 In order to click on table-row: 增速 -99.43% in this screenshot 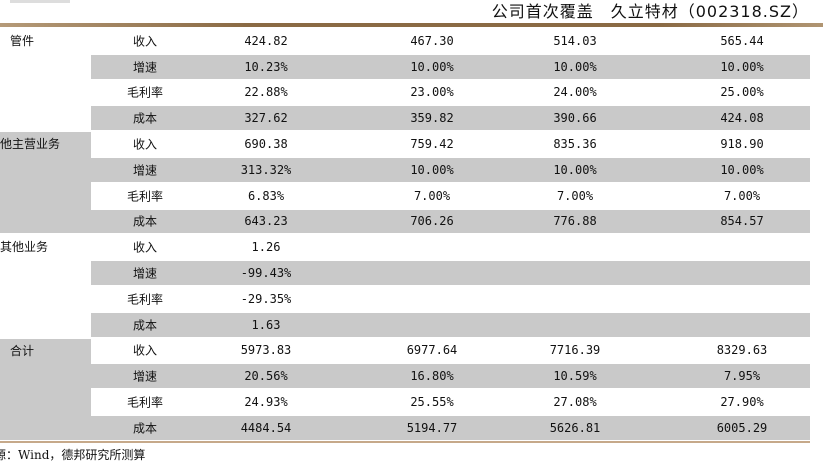, I will do `click(405, 273)`.